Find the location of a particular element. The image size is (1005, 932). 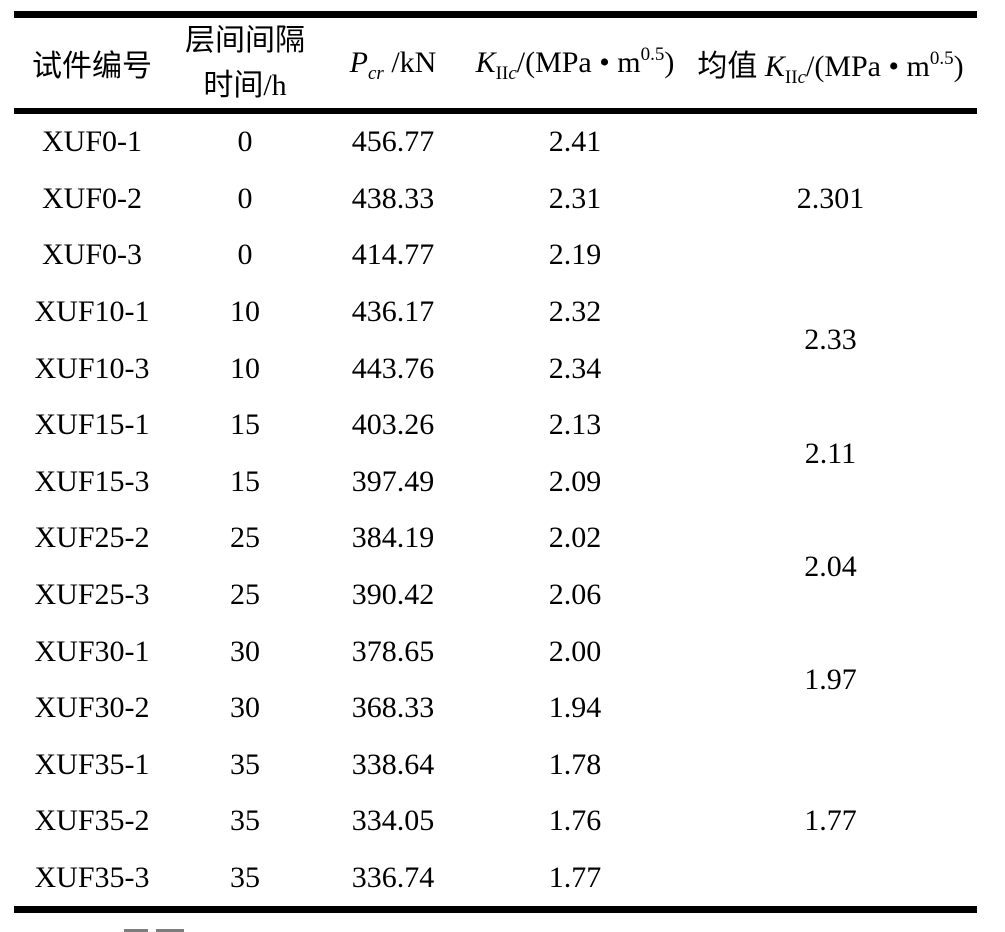

specimen-cell: XUF15-3 is located at coordinates (92, 481).